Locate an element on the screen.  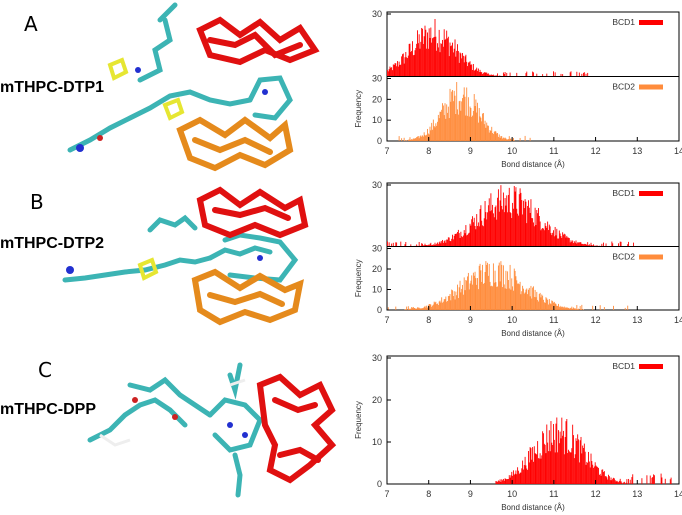
x-tick-label: 13 is located at coordinates (637, 320).